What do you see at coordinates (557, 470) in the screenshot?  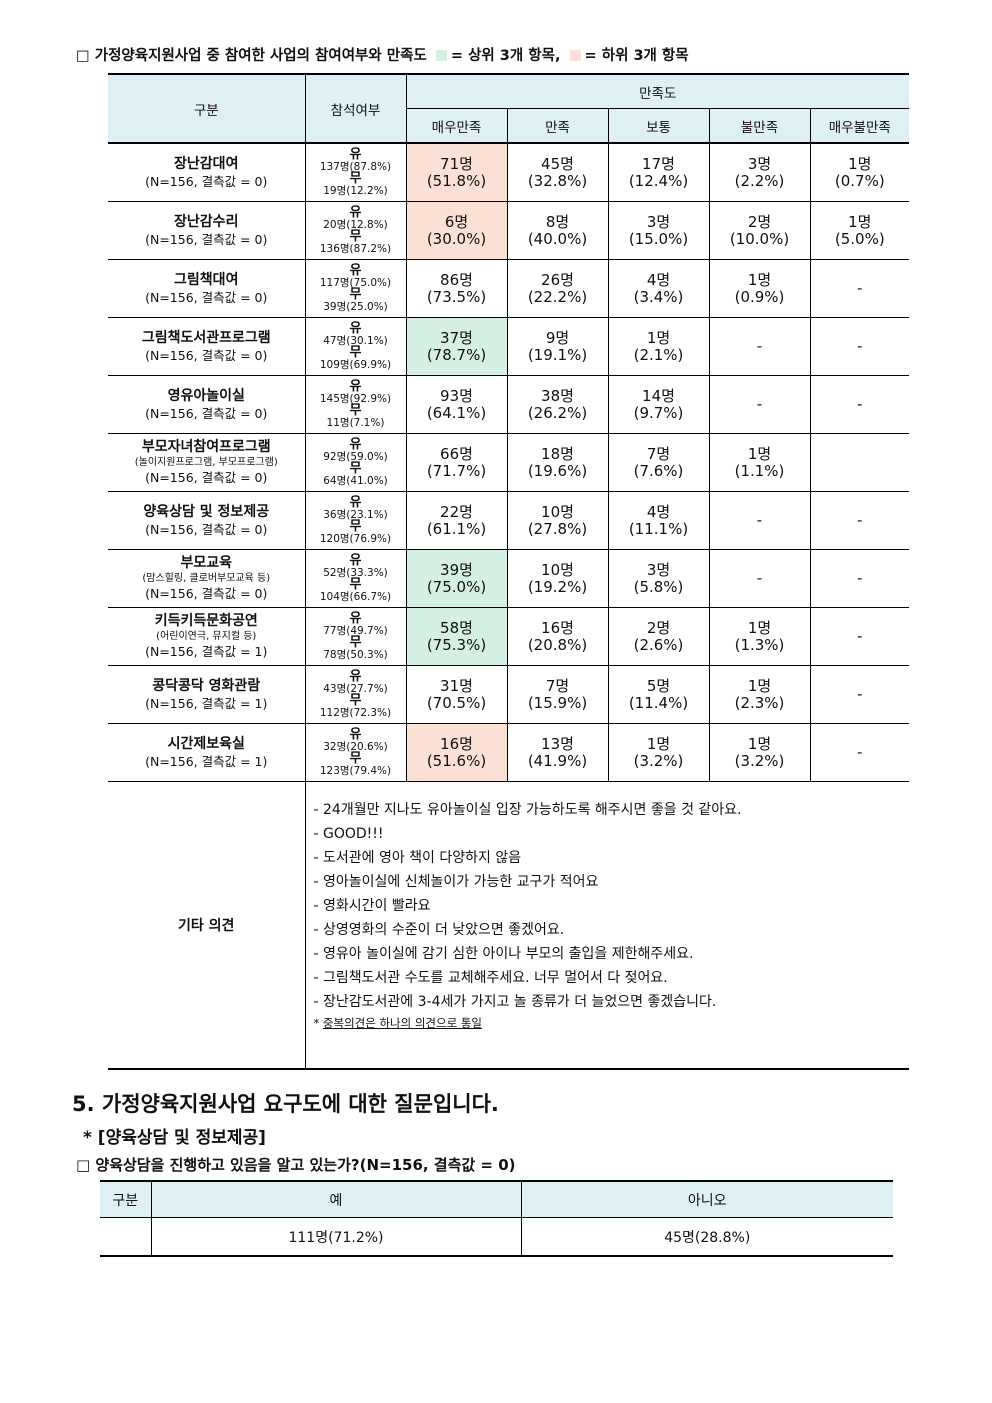 I see `percent-value: (19.6%)` at bounding box center [557, 470].